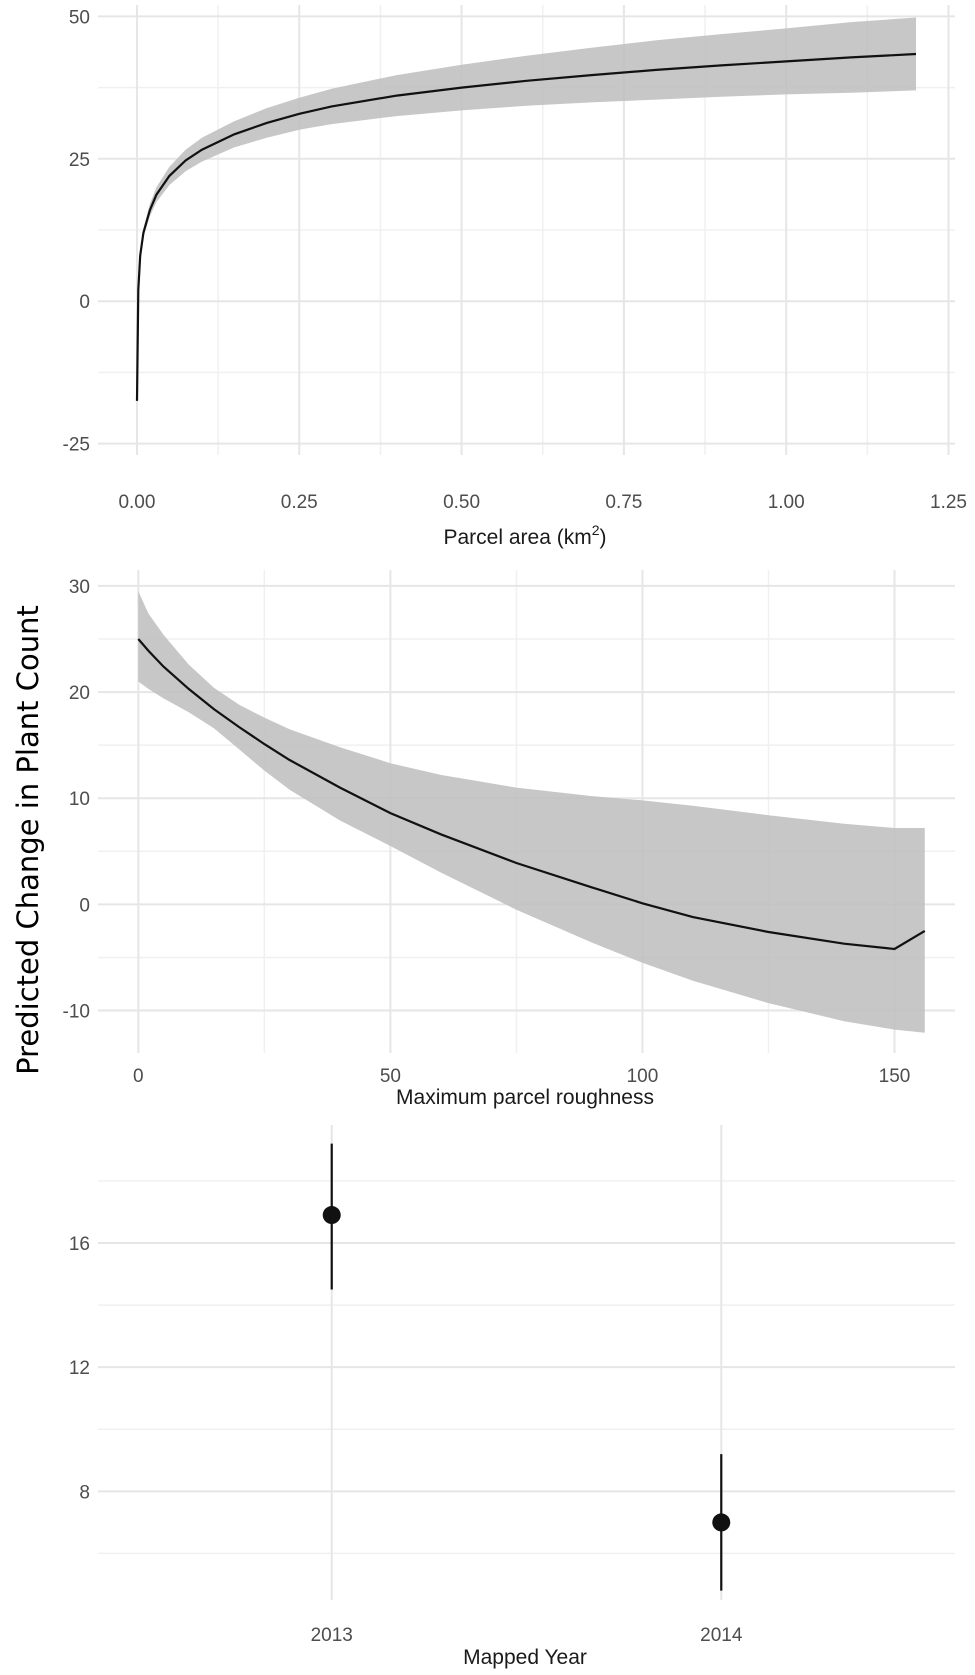  What do you see at coordinates (79, 799) in the screenshot?
I see `y-tick-label: 10` at bounding box center [79, 799].